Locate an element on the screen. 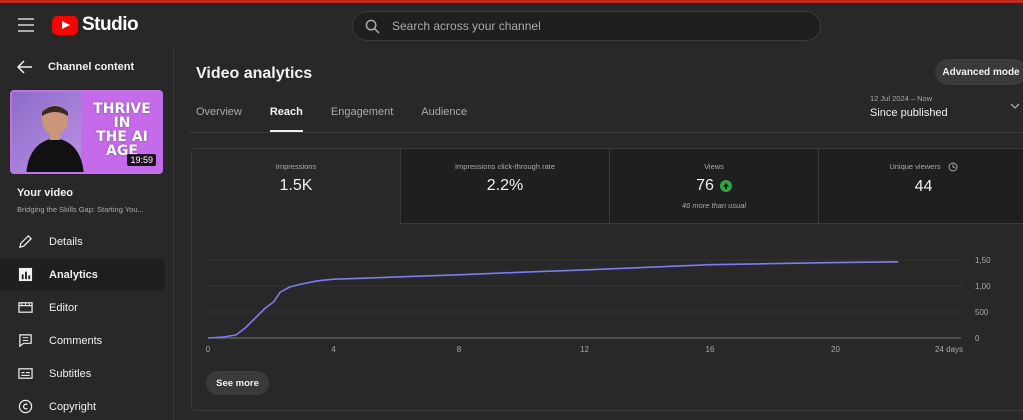 The height and width of the screenshot is (420, 1023). top-bar: Studio is located at coordinates (511, 24).